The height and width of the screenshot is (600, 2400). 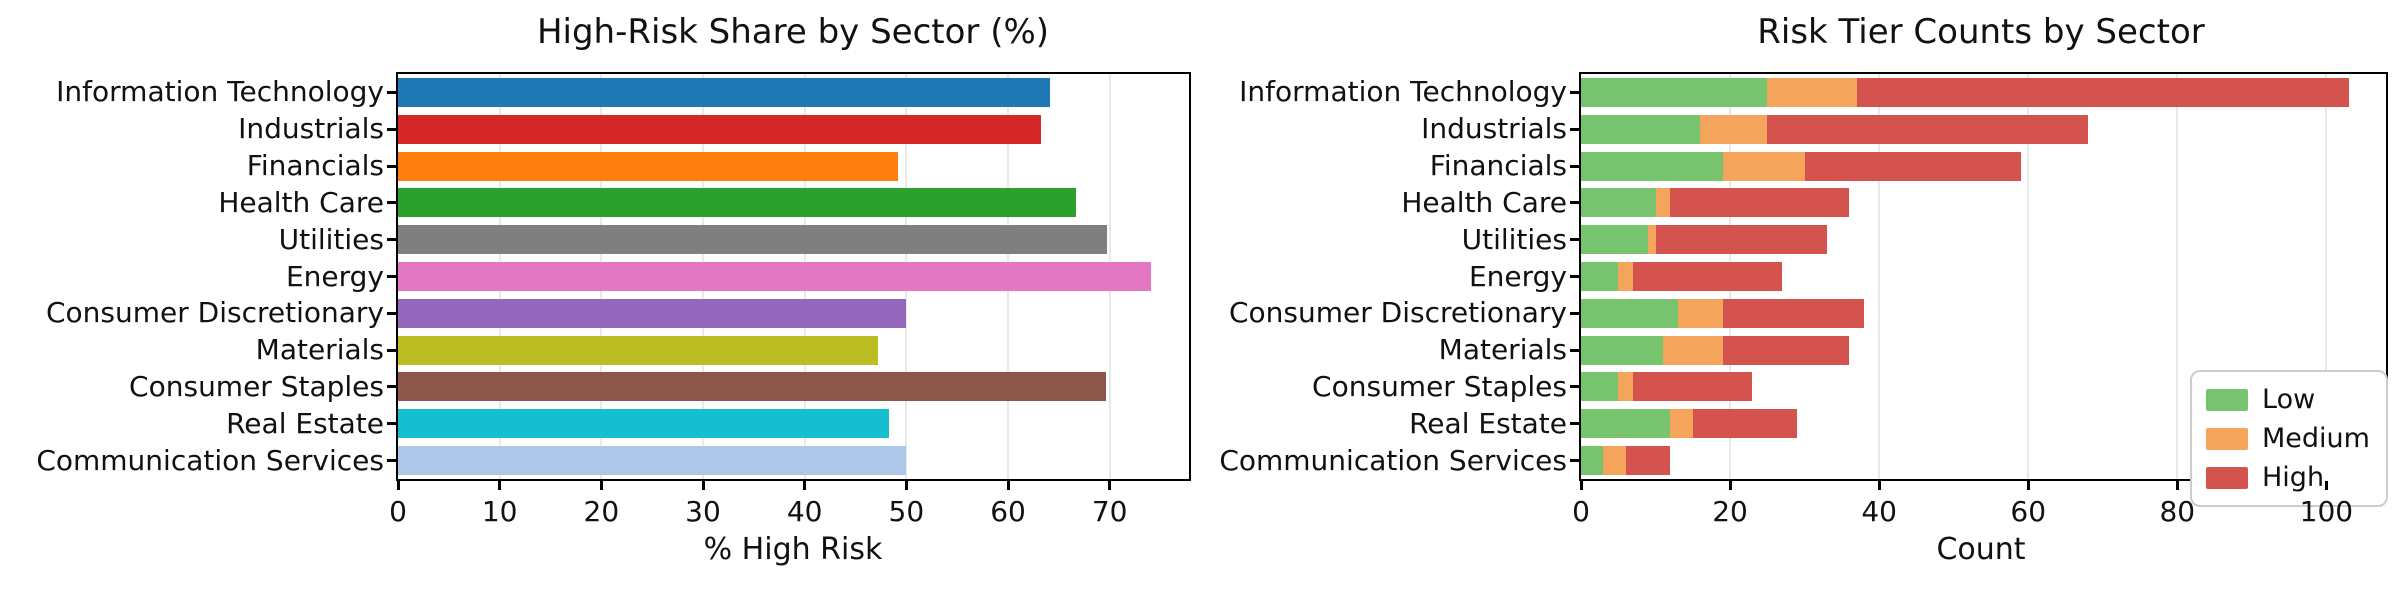 I want to click on category-label: Energy, so click(x=334, y=276).